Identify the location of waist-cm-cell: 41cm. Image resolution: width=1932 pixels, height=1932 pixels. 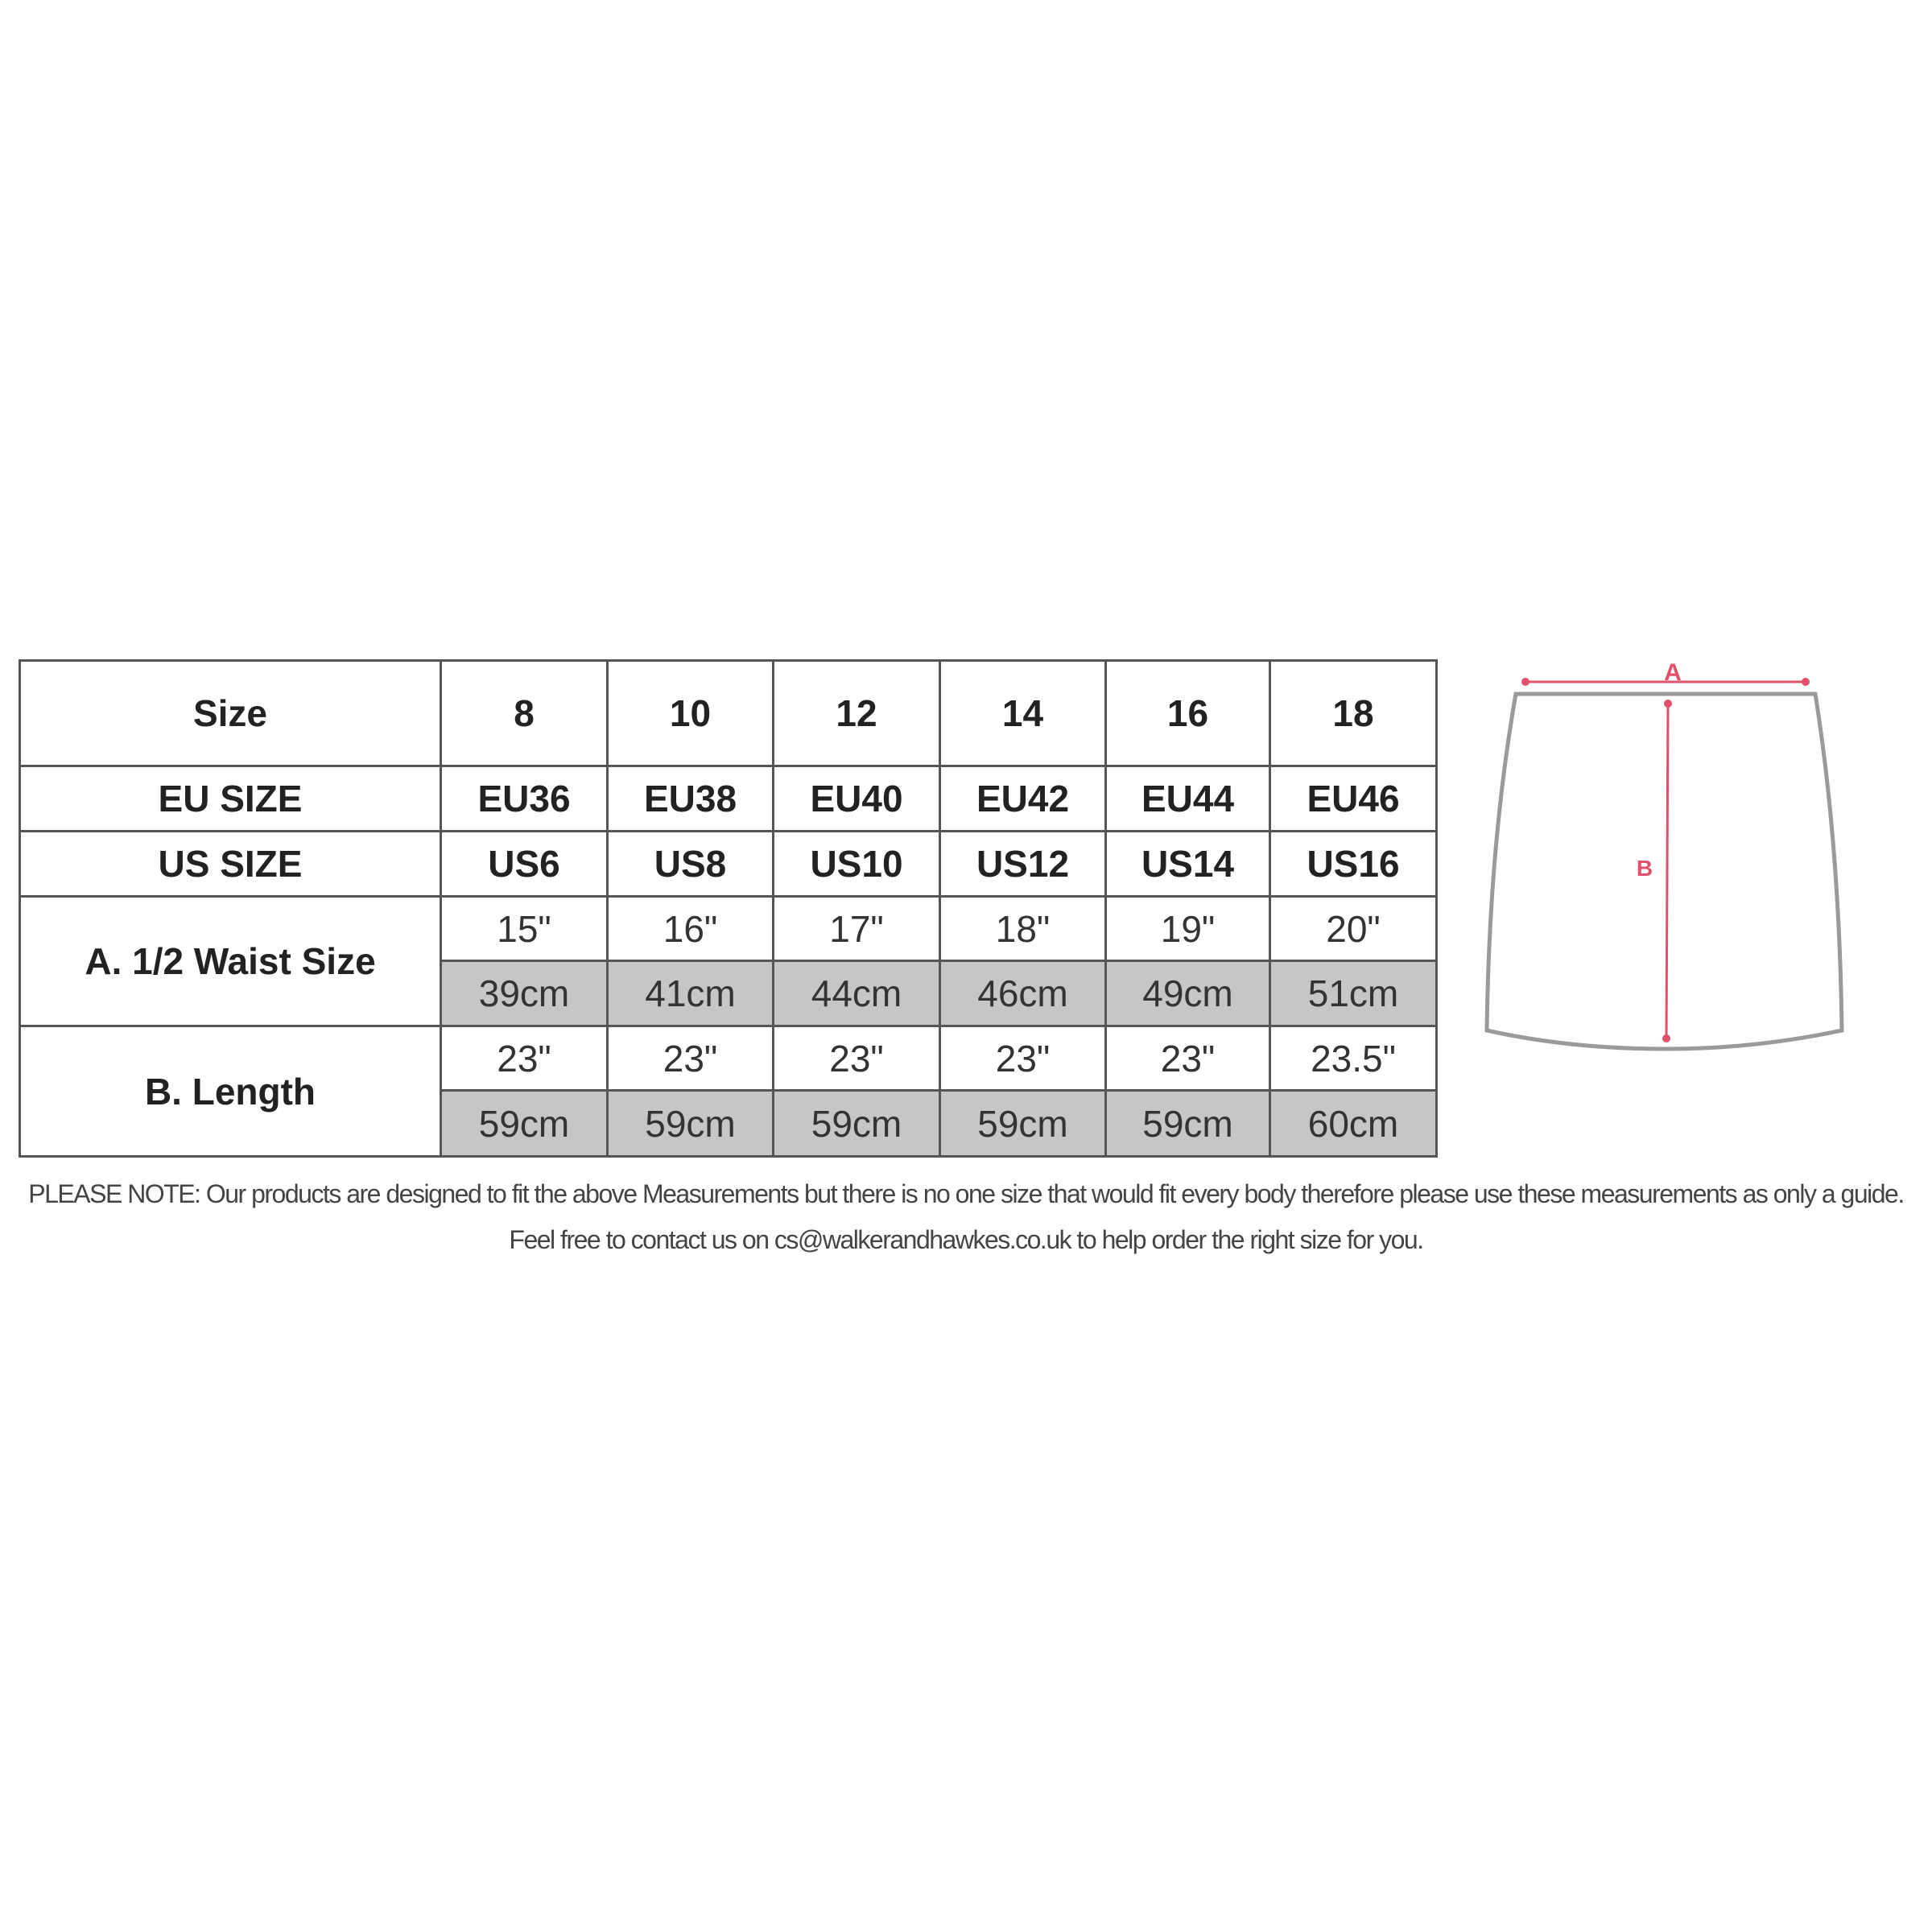
(690, 993).